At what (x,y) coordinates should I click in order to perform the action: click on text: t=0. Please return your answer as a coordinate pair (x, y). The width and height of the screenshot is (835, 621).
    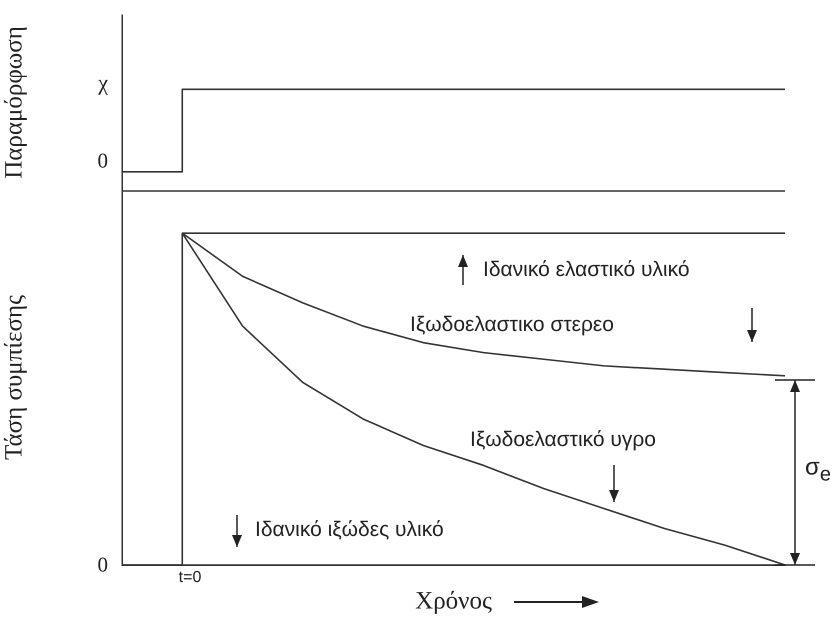
    Looking at the image, I should click on (190, 578).